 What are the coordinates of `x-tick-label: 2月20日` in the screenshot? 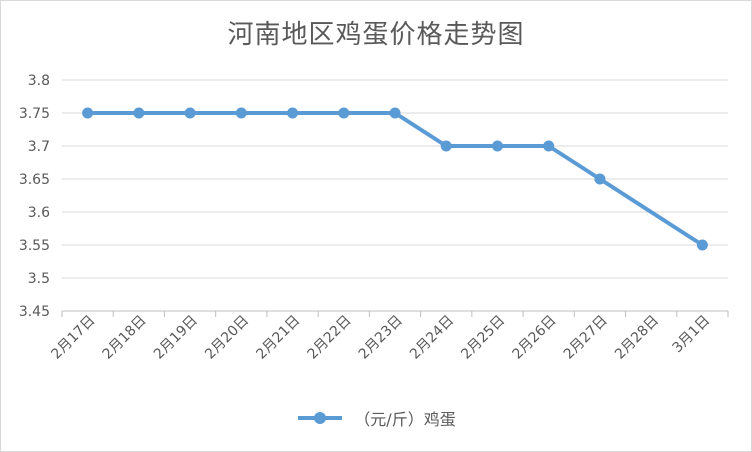 It's located at (227, 338).